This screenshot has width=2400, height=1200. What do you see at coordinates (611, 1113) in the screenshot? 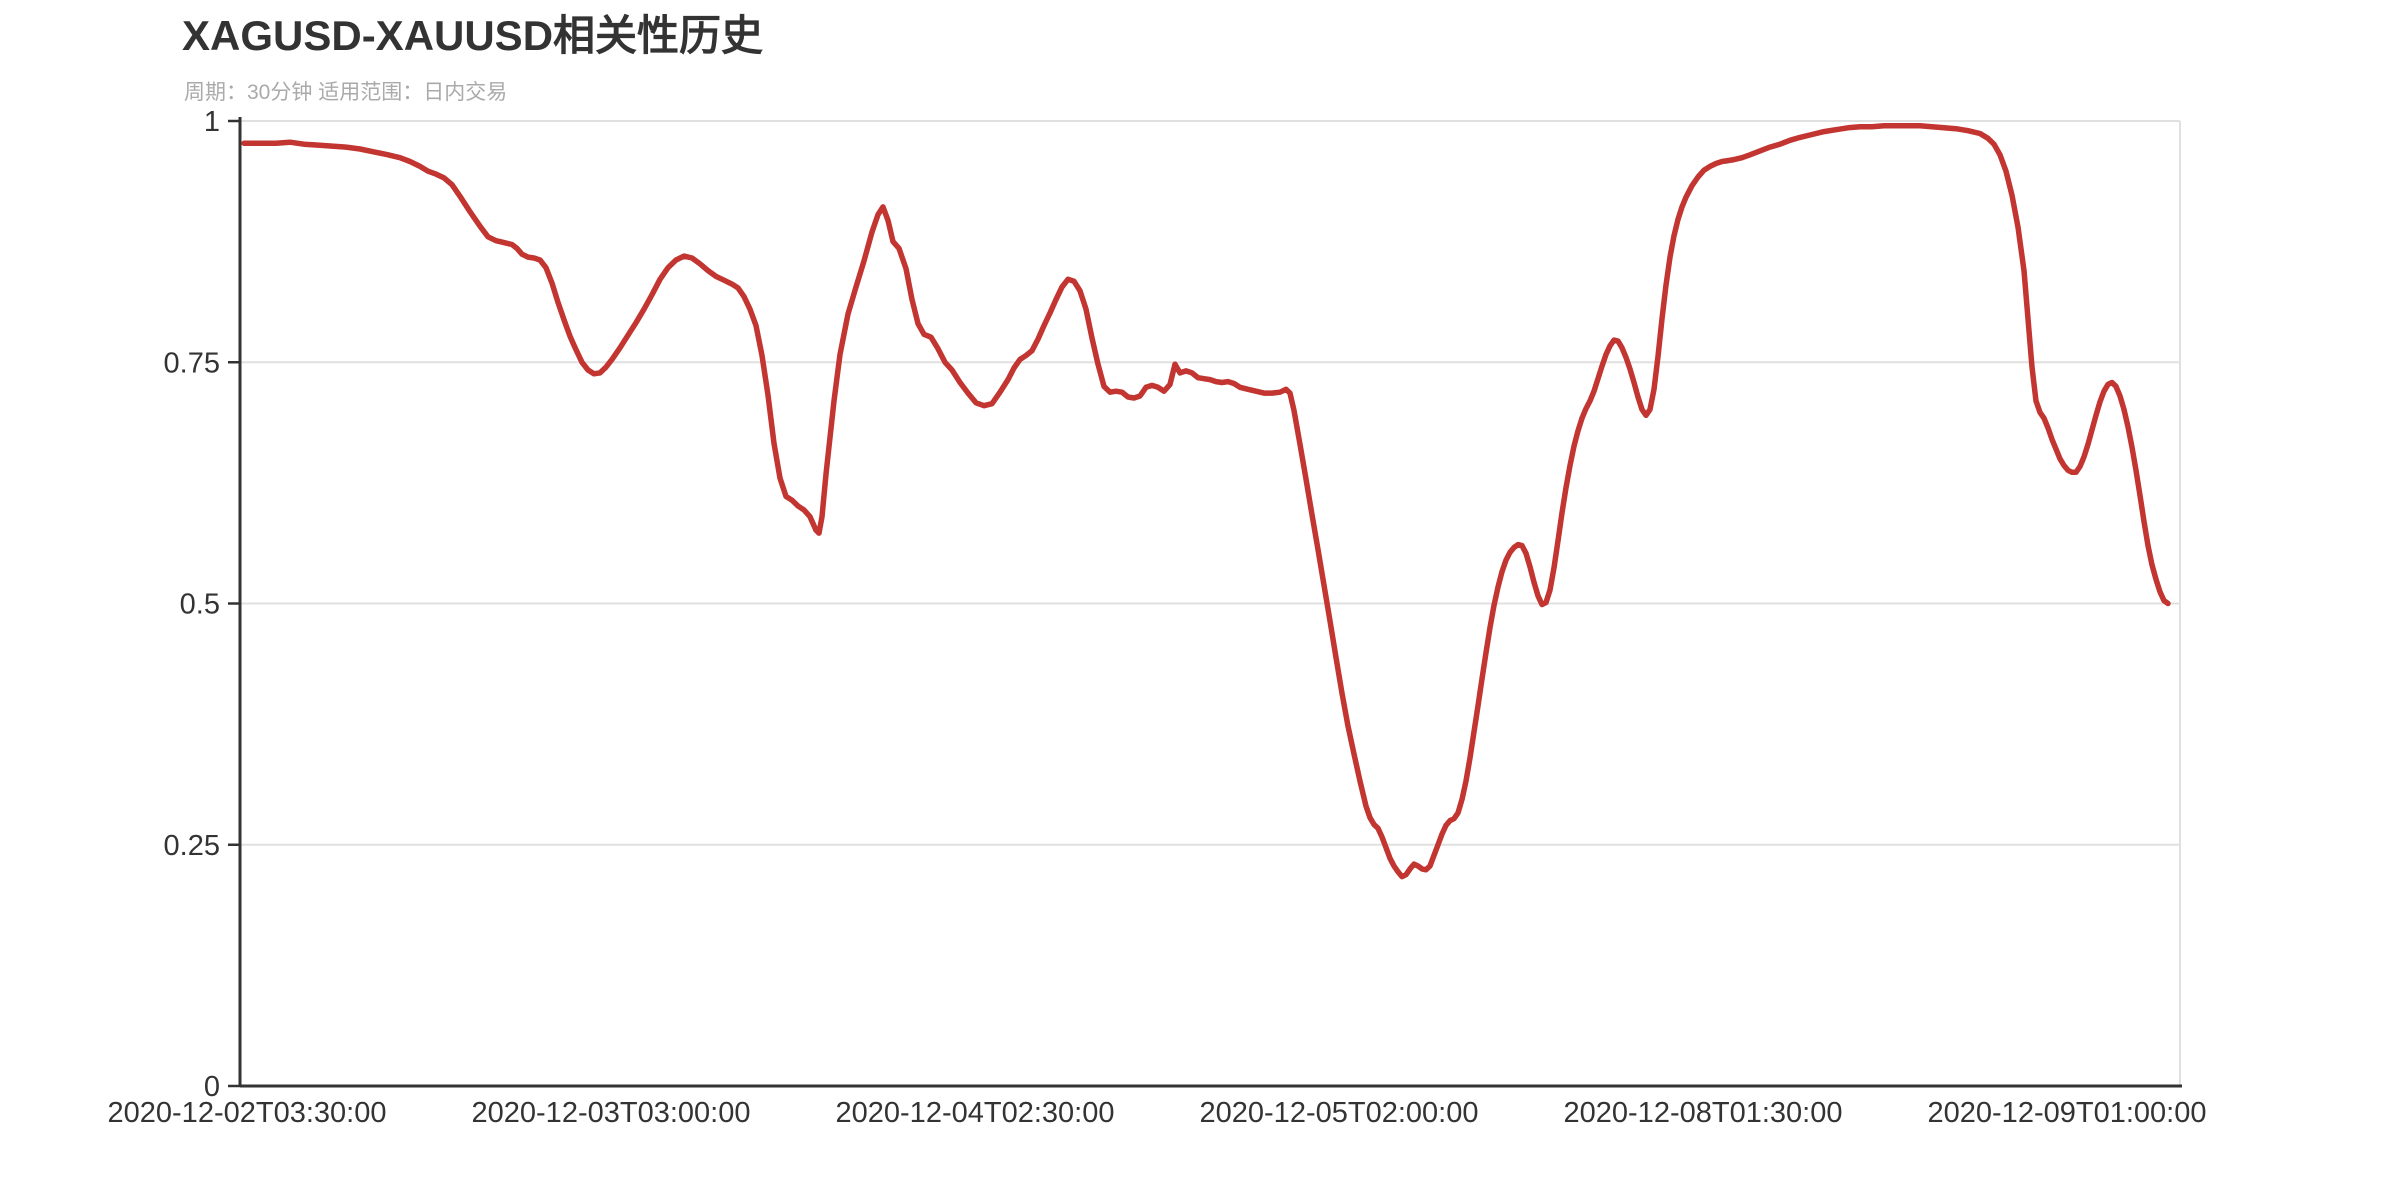
I see `x-axis-label: 2020-12-03T03:00:00` at bounding box center [611, 1113].